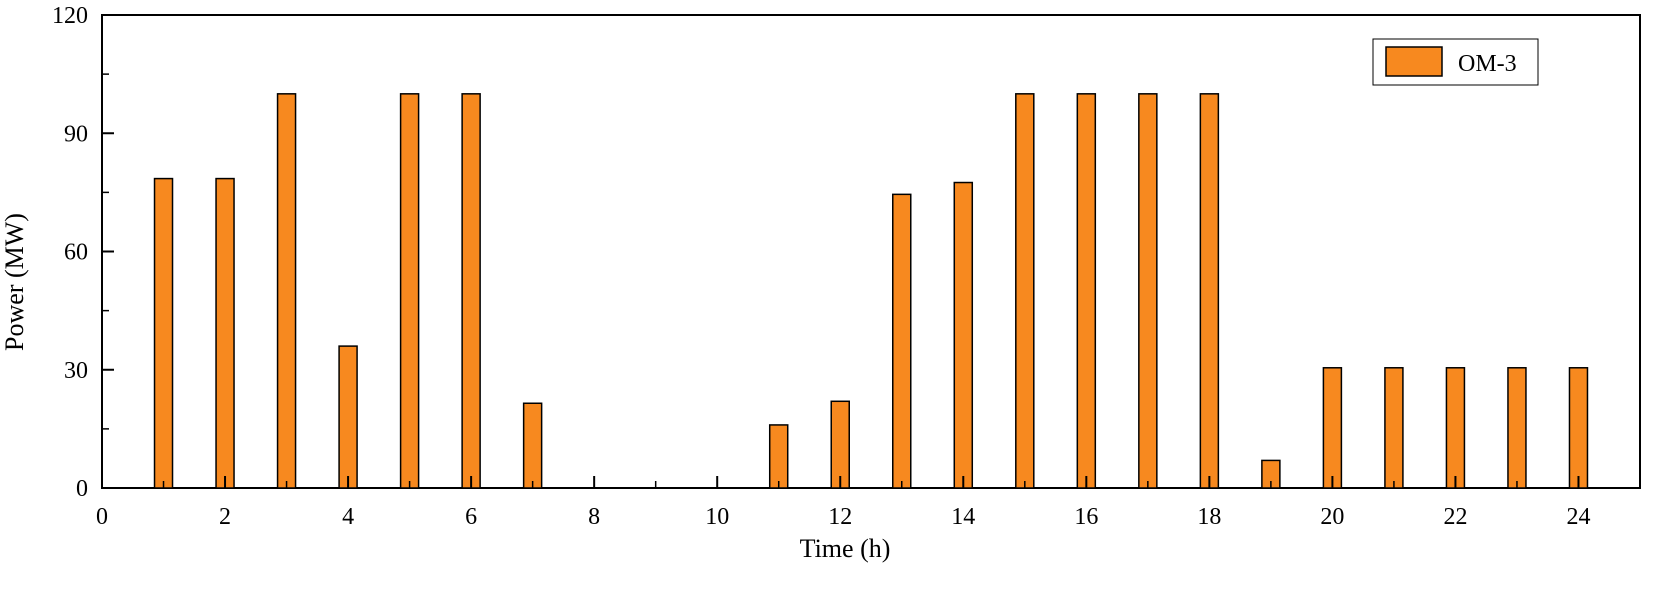  Describe the element at coordinates (1455, 517) in the screenshot. I see `x-tick-label-22: 22` at that location.